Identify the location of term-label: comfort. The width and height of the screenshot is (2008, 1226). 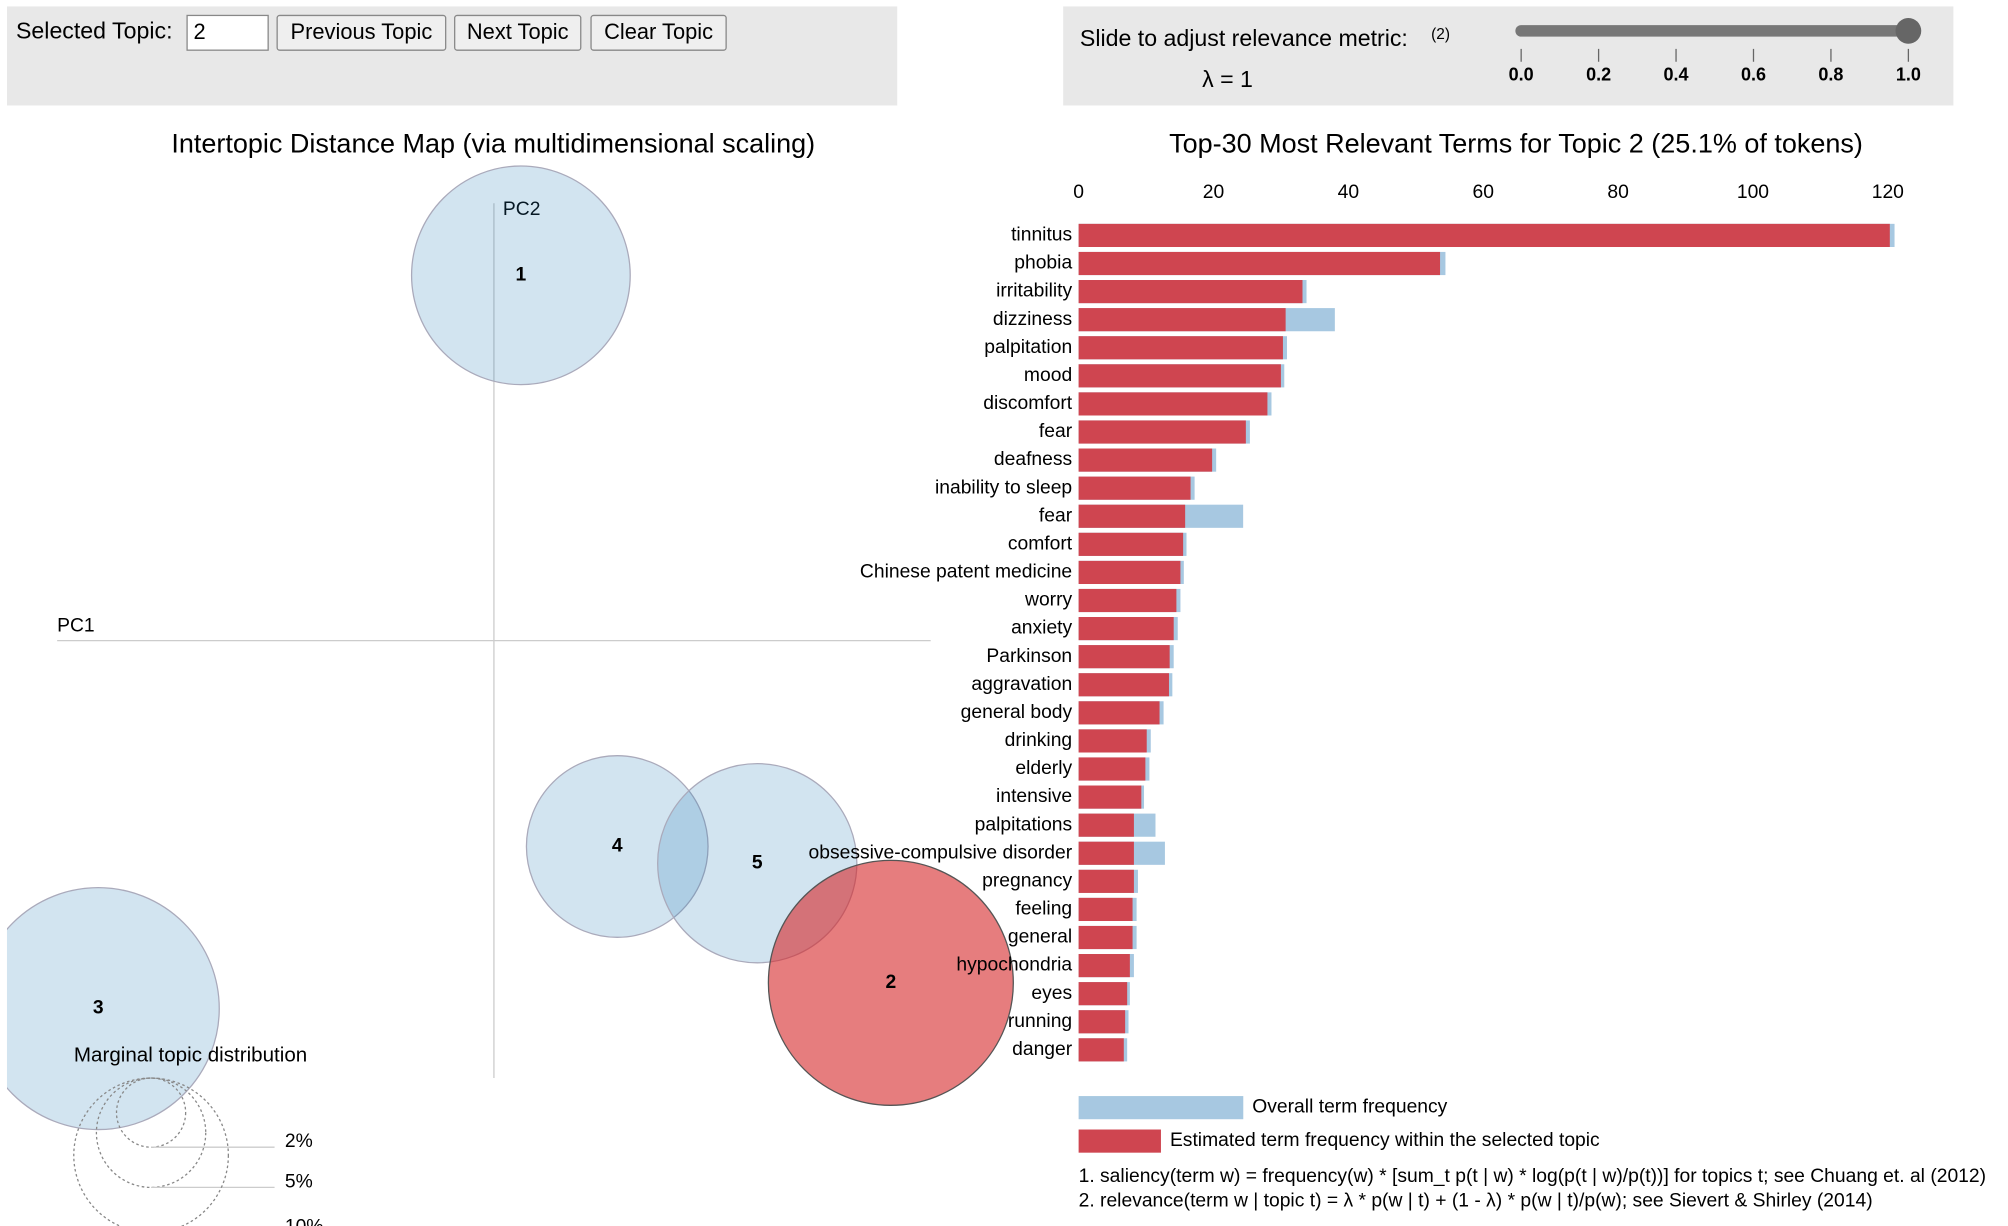
(1040, 543).